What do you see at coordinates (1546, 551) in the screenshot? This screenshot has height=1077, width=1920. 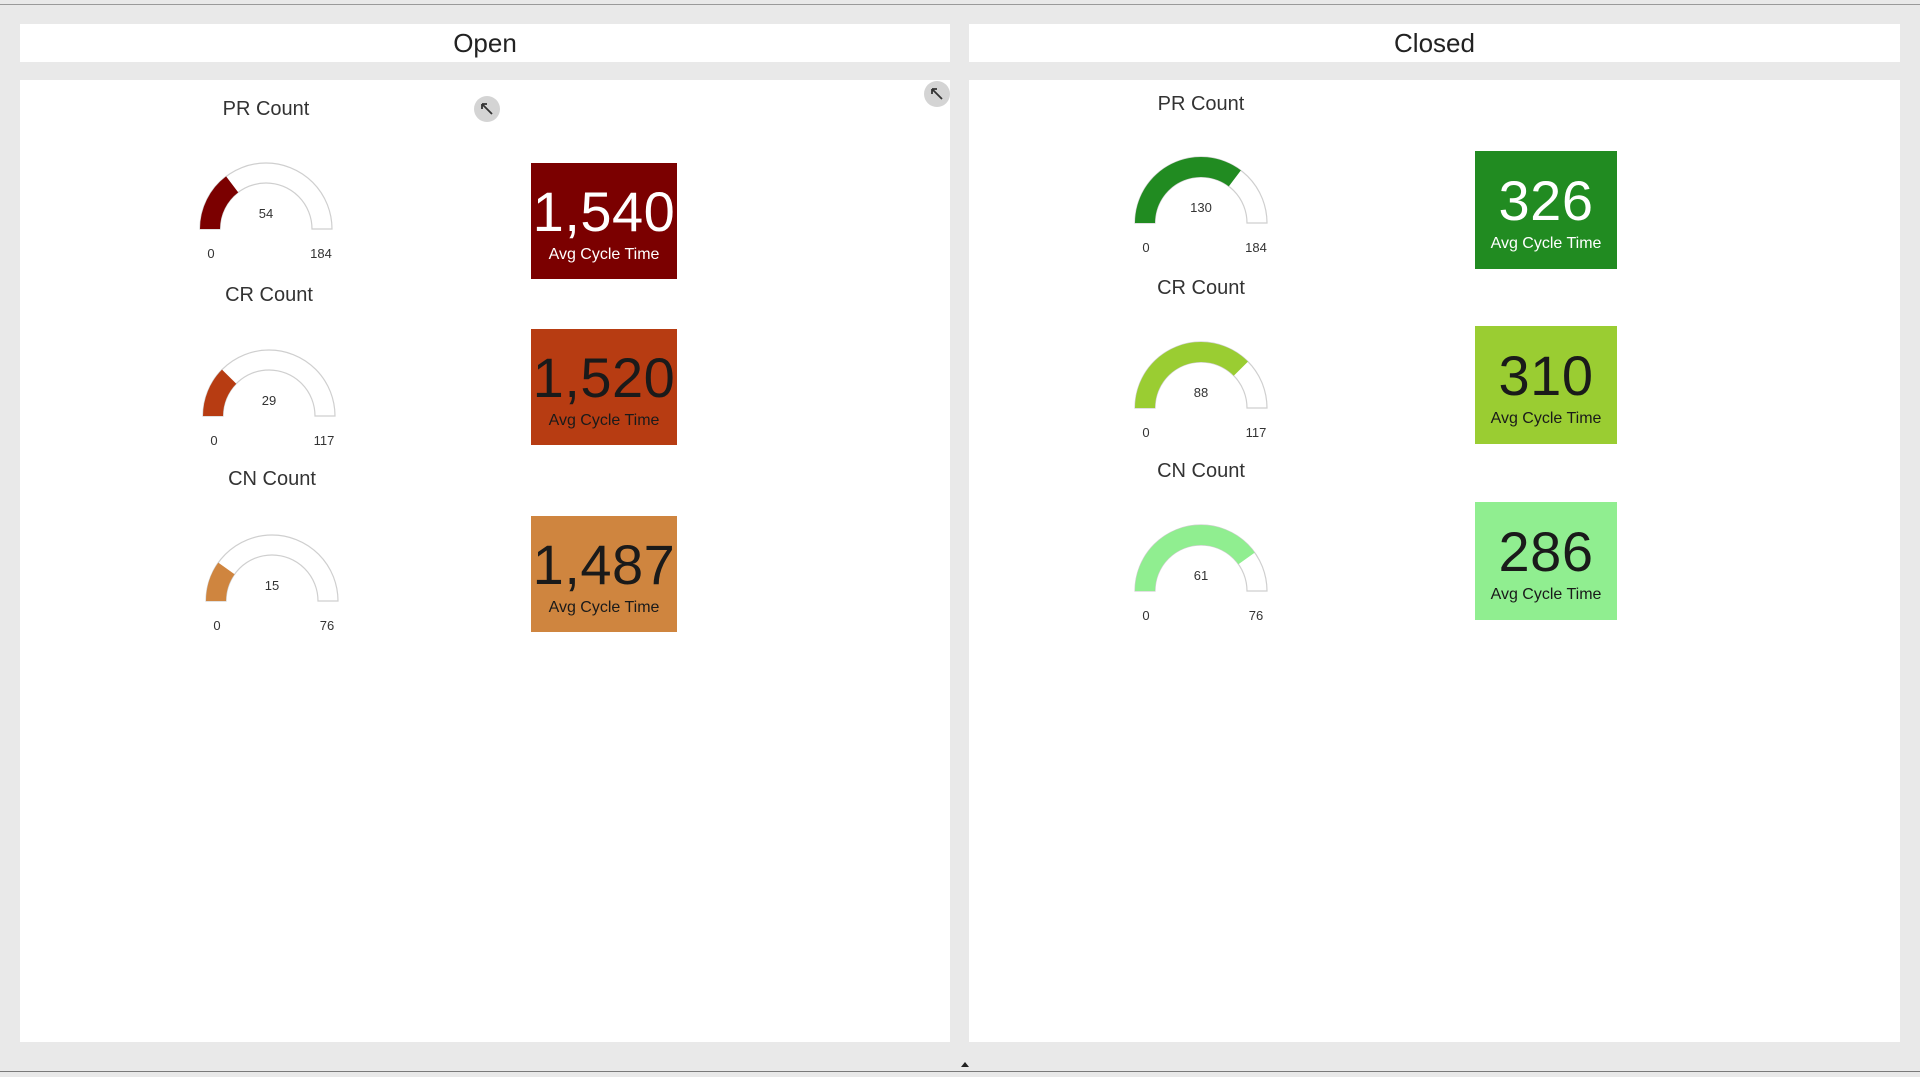 I see `kpi-value: 286` at bounding box center [1546, 551].